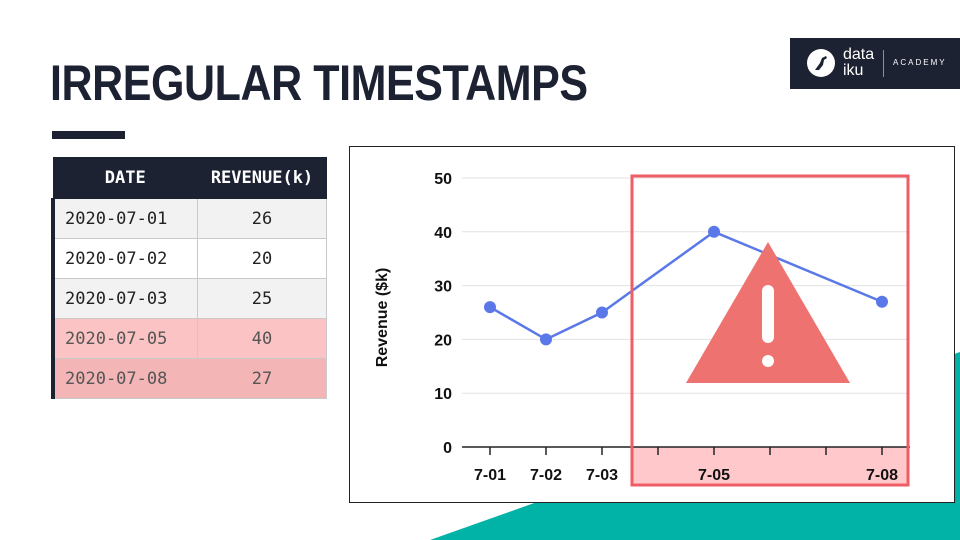 The width and height of the screenshot is (960, 540). Describe the element at coordinates (262, 338) in the screenshot. I see `revenue-cell: 40` at that location.